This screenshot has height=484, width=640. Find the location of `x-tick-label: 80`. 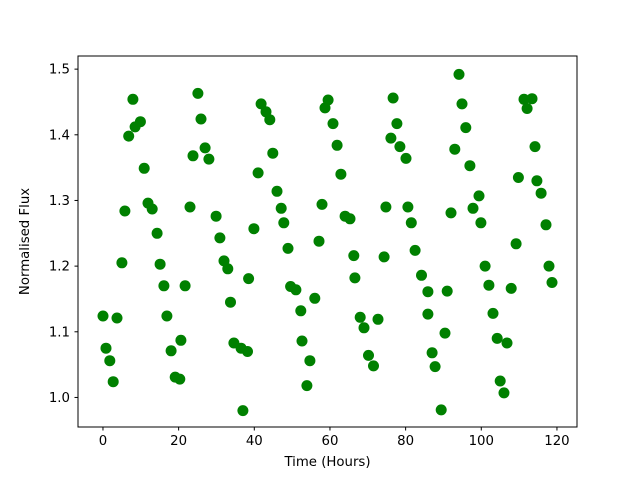

x-tick-label: 80 is located at coordinates (405, 441).